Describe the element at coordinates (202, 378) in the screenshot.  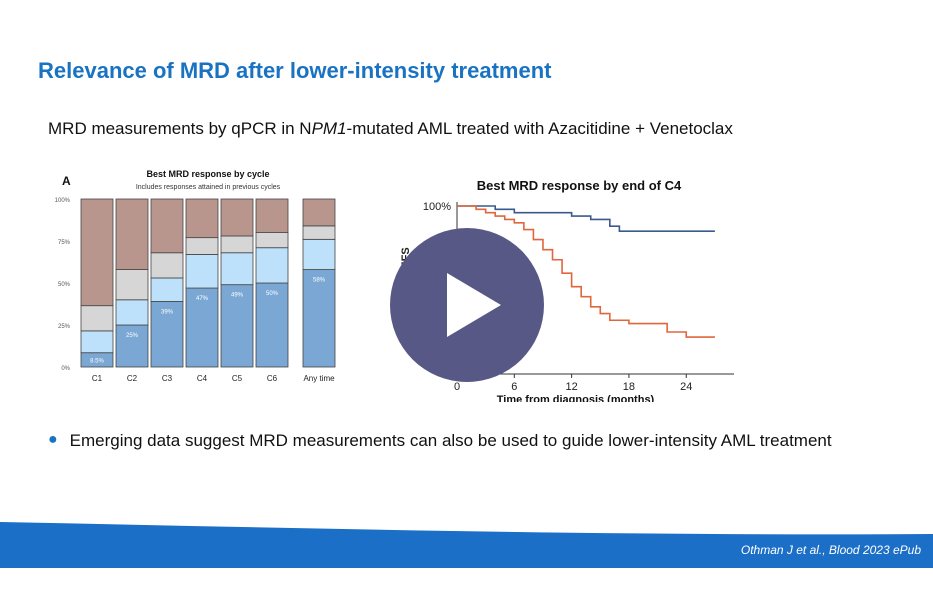
I see `x-tick-label: C4` at that location.